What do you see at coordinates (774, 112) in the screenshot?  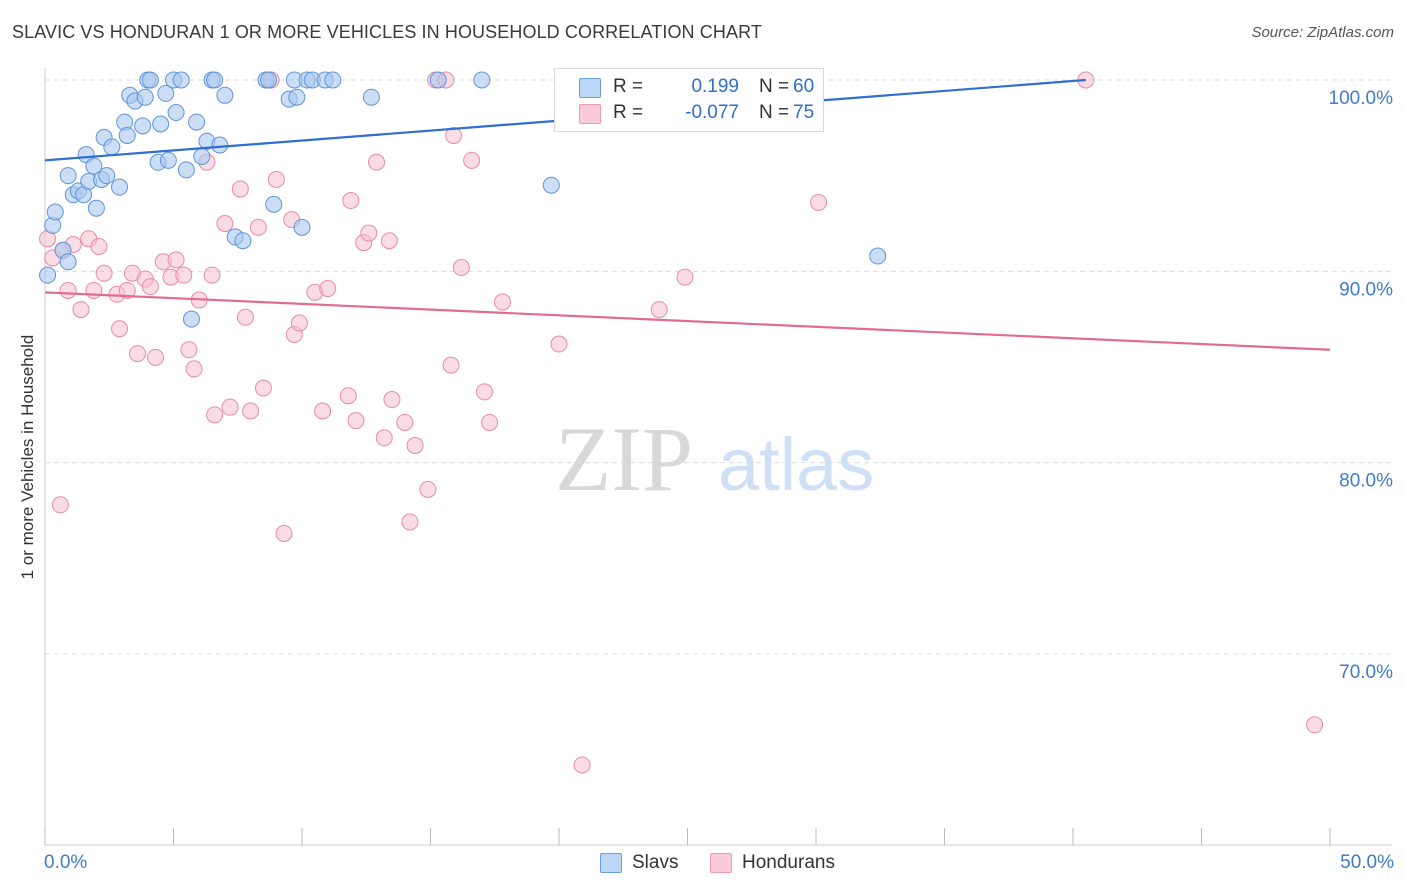 I see `legend-n-label: N =` at bounding box center [774, 112].